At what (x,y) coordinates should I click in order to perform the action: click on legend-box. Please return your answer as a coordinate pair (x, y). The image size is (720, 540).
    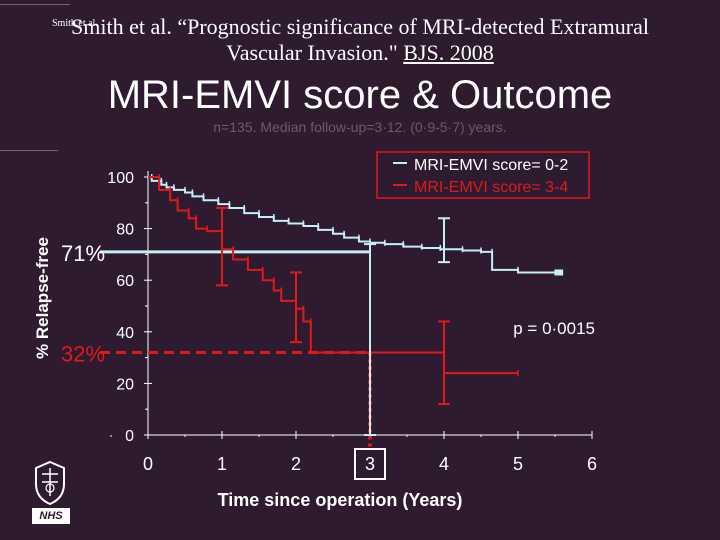
    Looking at the image, I should click on (483, 175).